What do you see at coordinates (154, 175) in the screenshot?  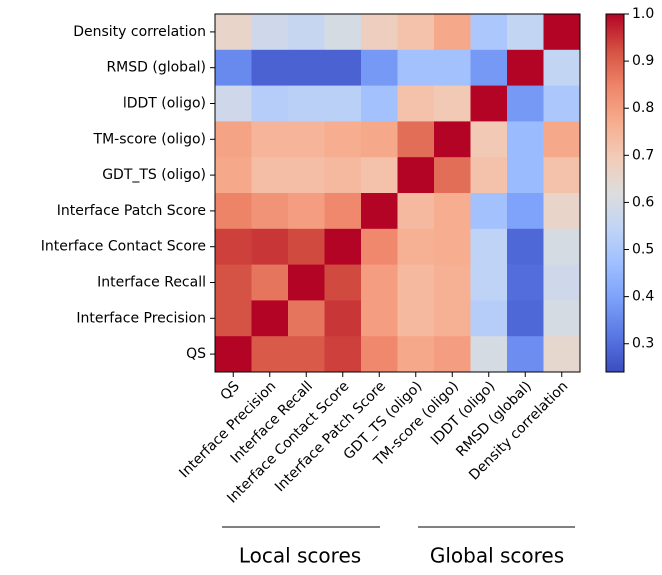 I see `y-tick-label: GDT_TS (oligo)` at bounding box center [154, 175].